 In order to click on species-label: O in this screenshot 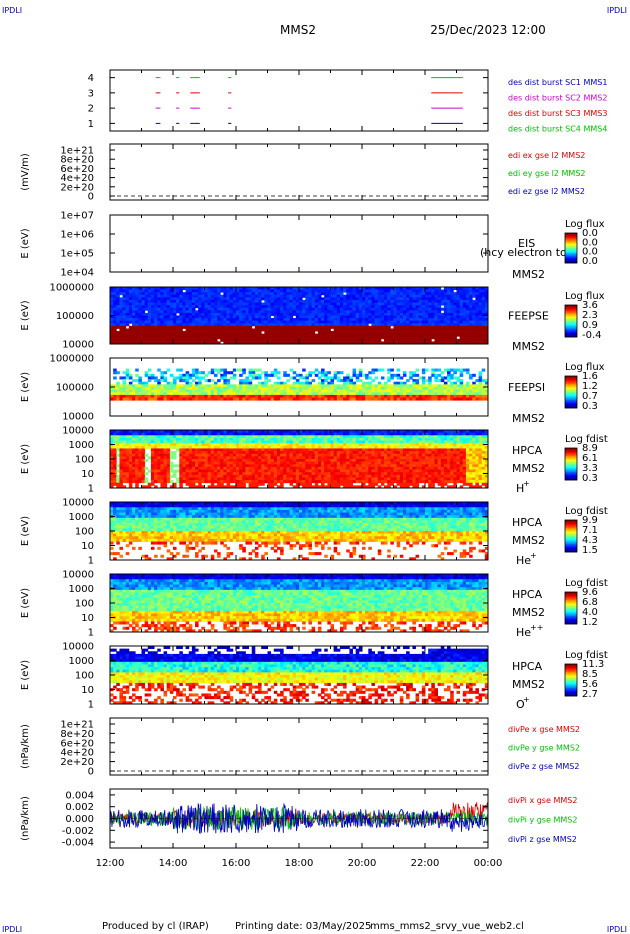, I will do `click(520, 704)`.